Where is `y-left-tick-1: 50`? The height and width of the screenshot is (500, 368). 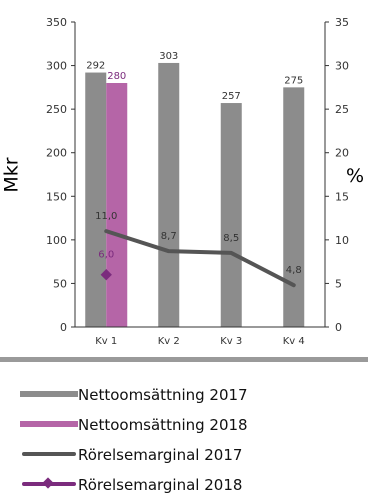
y-left-tick-1: 50 is located at coordinates (60, 283).